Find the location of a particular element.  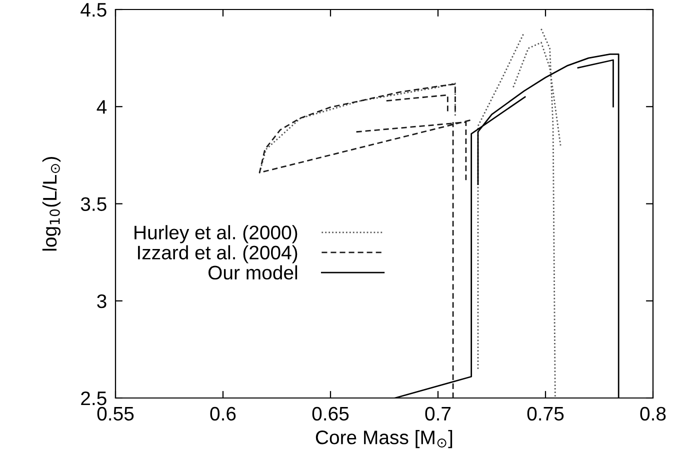

legend-label: Our model is located at coordinates (253, 272).